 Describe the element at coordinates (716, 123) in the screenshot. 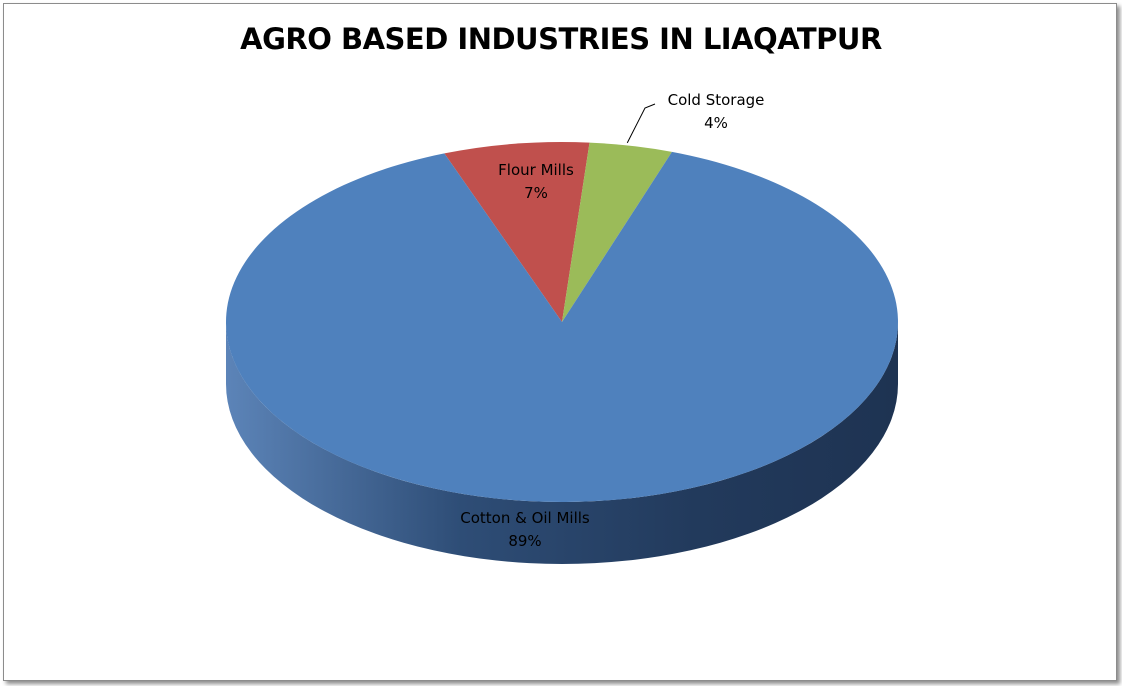

I see `data-label-cold-storage-percent: 4%` at that location.